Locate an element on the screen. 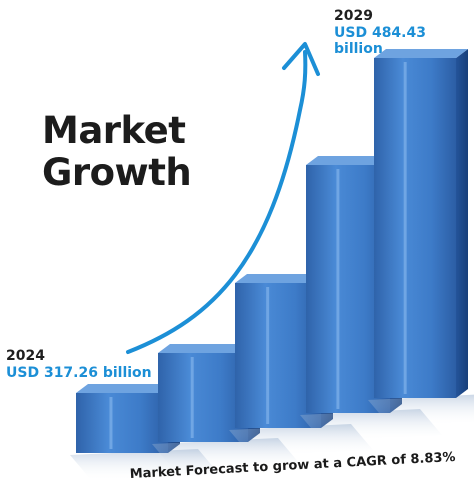  end-amount-label: USD 484.43 billion is located at coordinates (380, 41).